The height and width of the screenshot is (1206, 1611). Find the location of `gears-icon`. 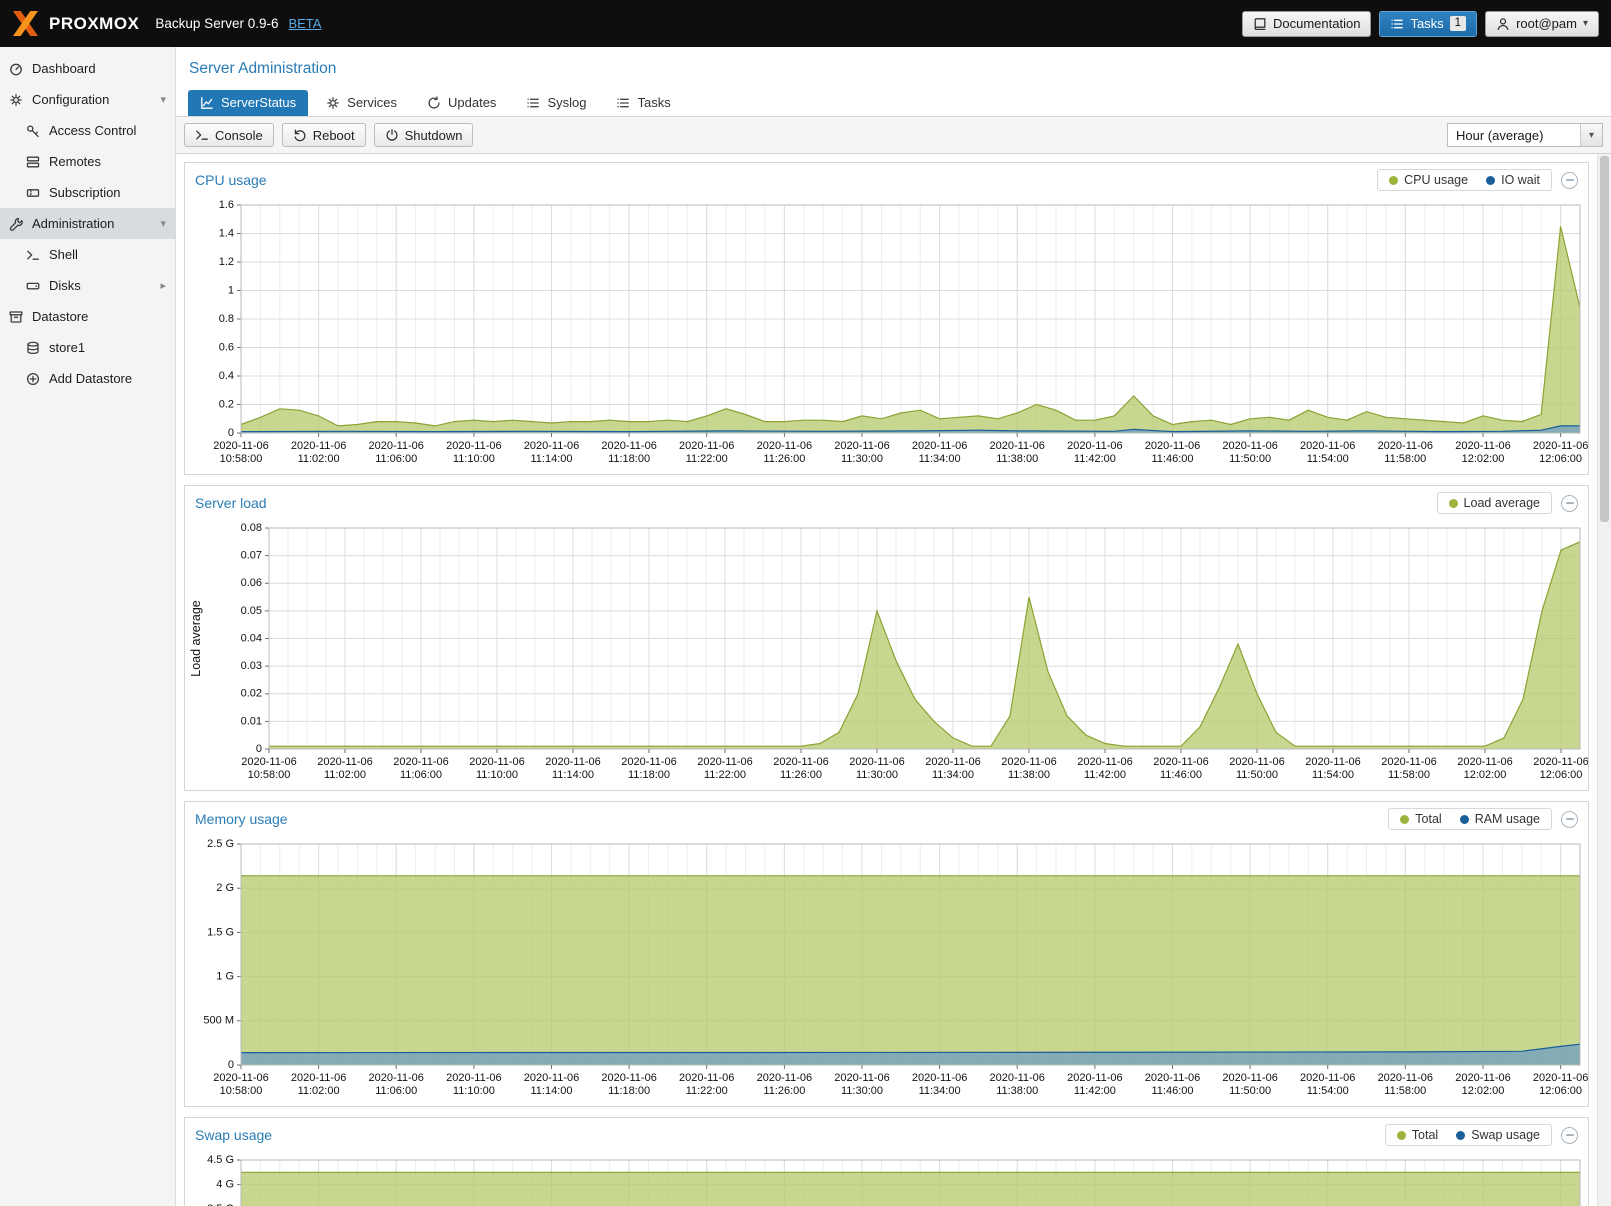

gears-icon is located at coordinates (16, 100).